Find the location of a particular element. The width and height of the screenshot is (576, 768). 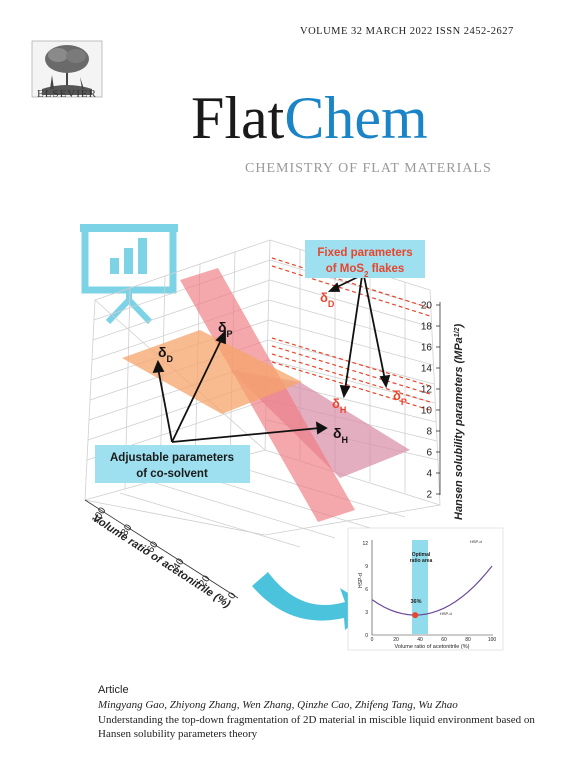

z-tick-label: 8 is located at coordinates (429, 432).